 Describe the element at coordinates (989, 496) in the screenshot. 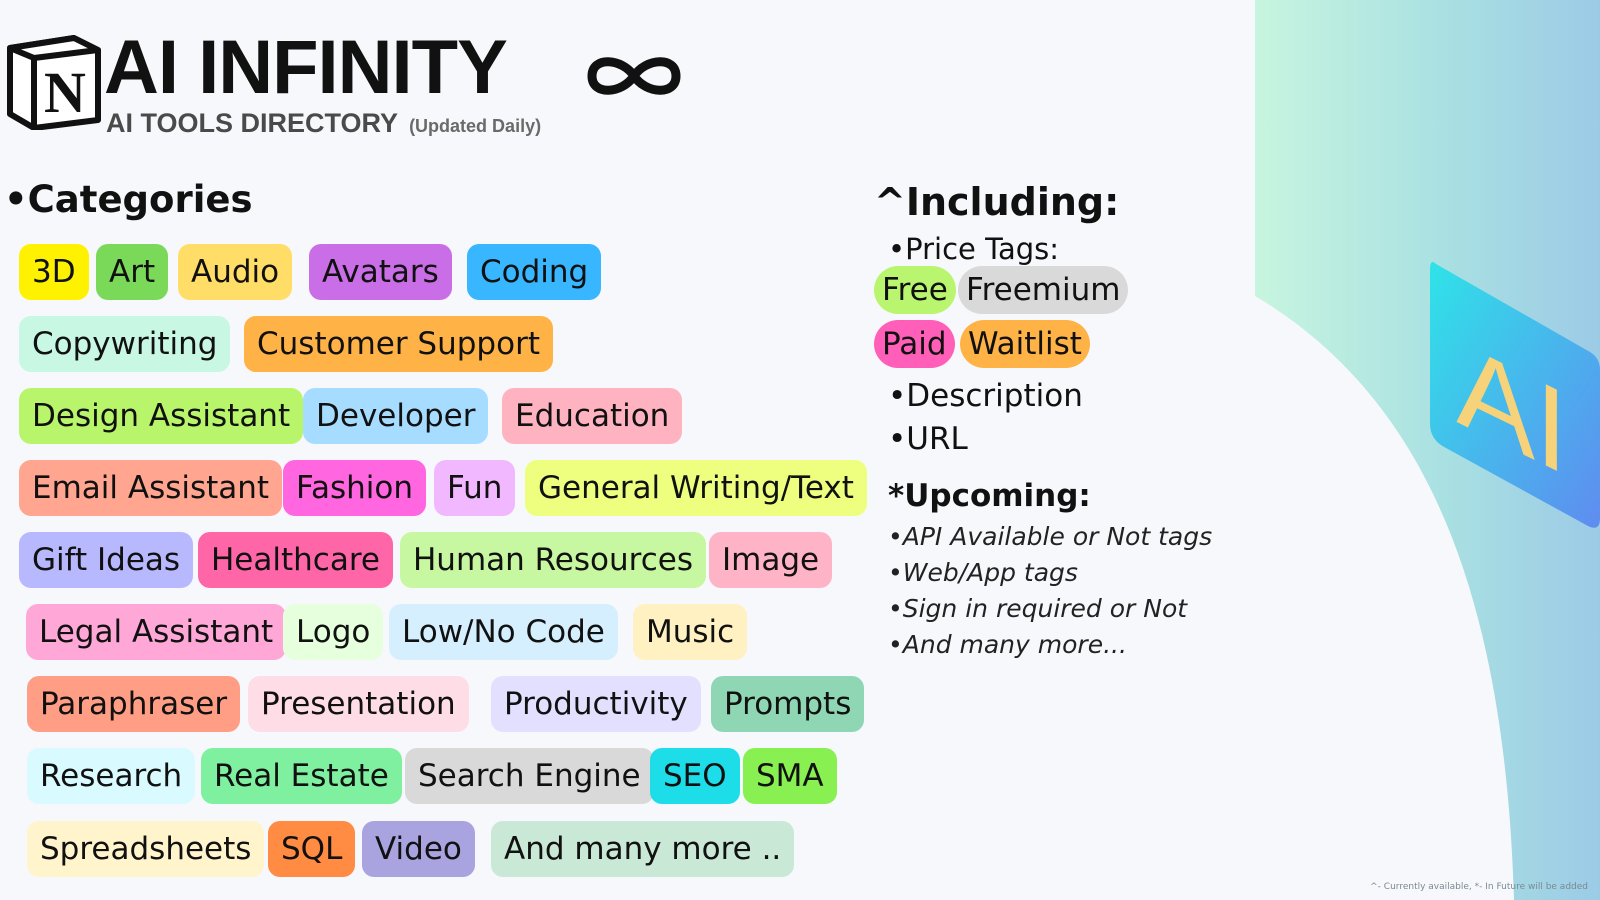

I see `upcoming-heading: *Upcoming:` at that location.